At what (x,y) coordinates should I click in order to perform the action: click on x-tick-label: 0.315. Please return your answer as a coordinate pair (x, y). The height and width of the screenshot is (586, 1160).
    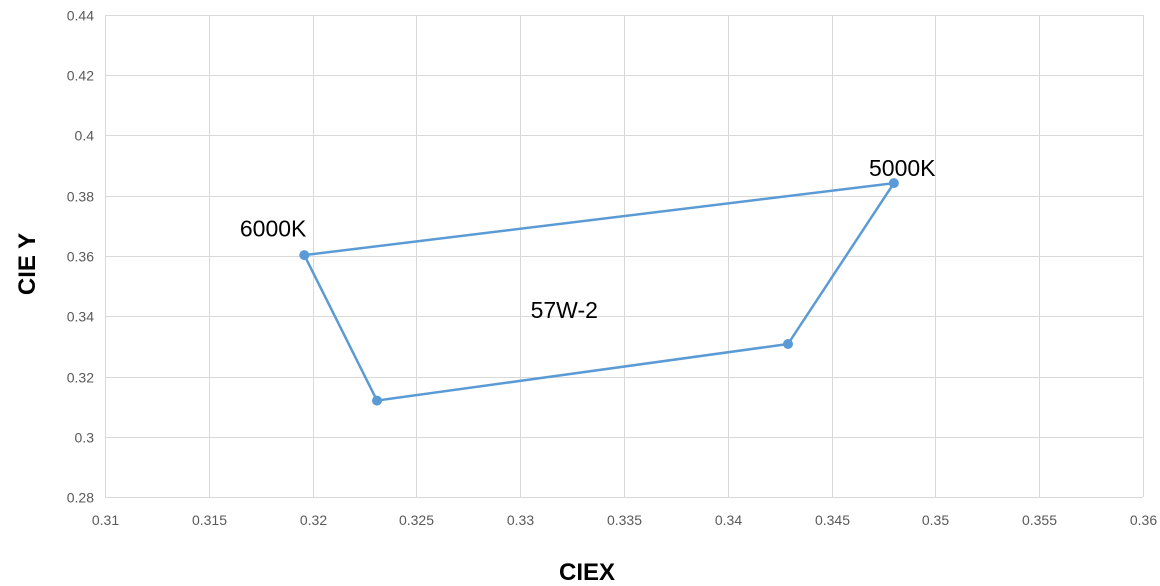
    Looking at the image, I should click on (209, 520).